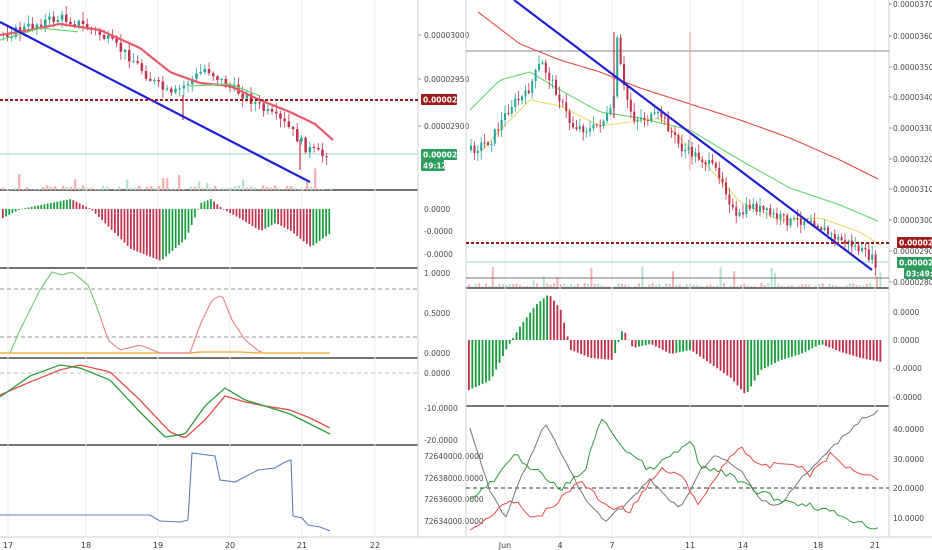  I want to click on current-price-badge, so click(914, 262).